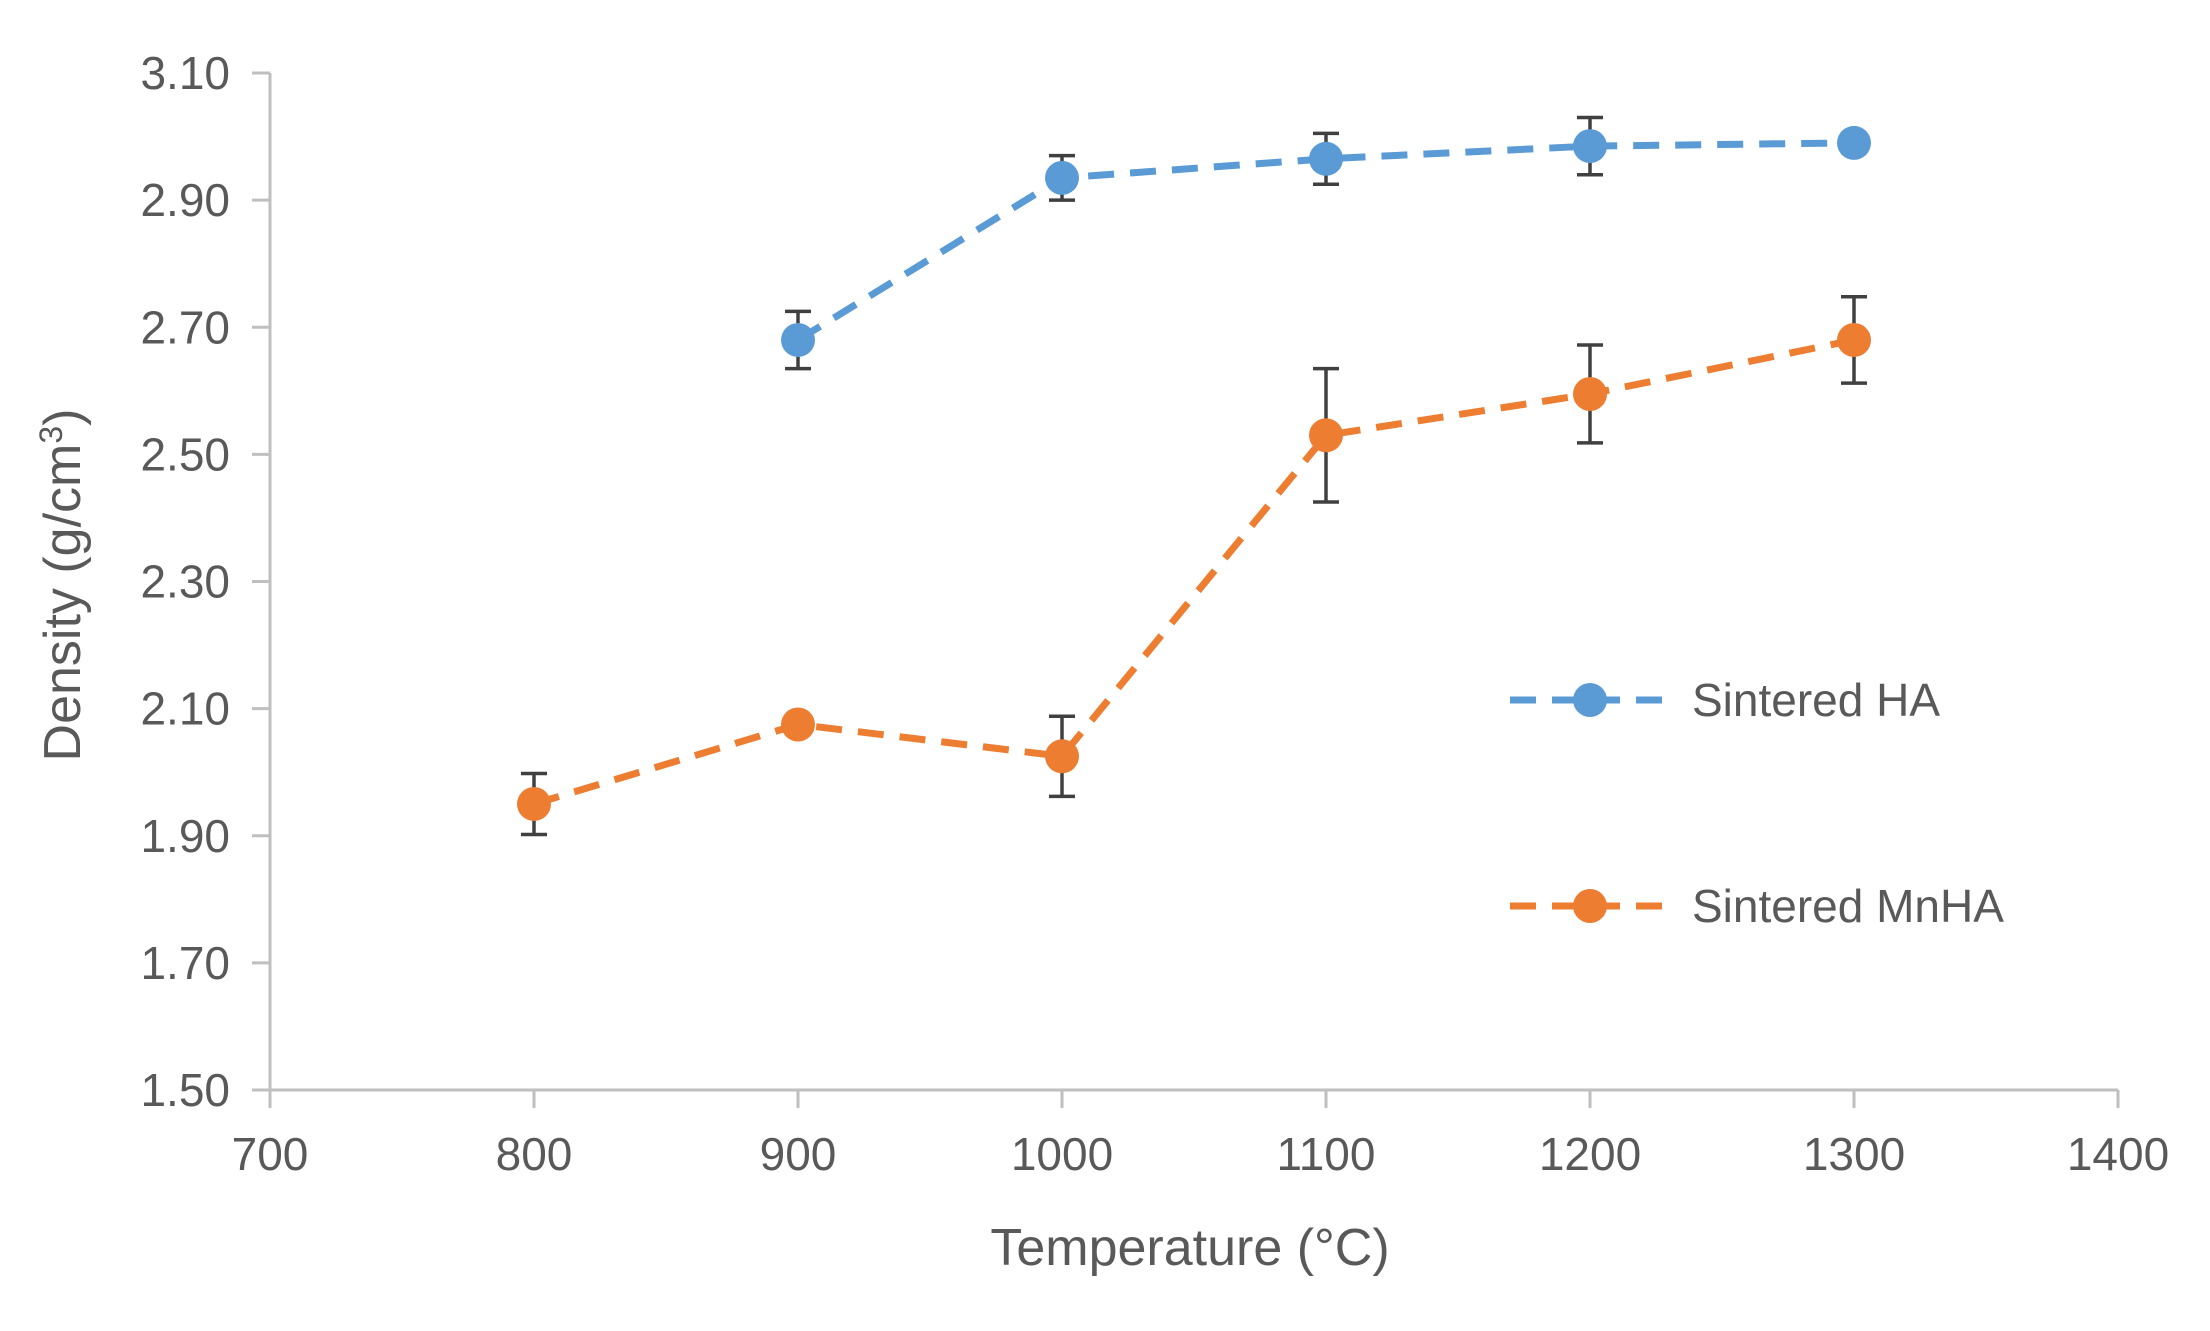 Image resolution: width=2210 pixels, height=1331 pixels. I want to click on x-tick-label: 900, so click(798, 1154).